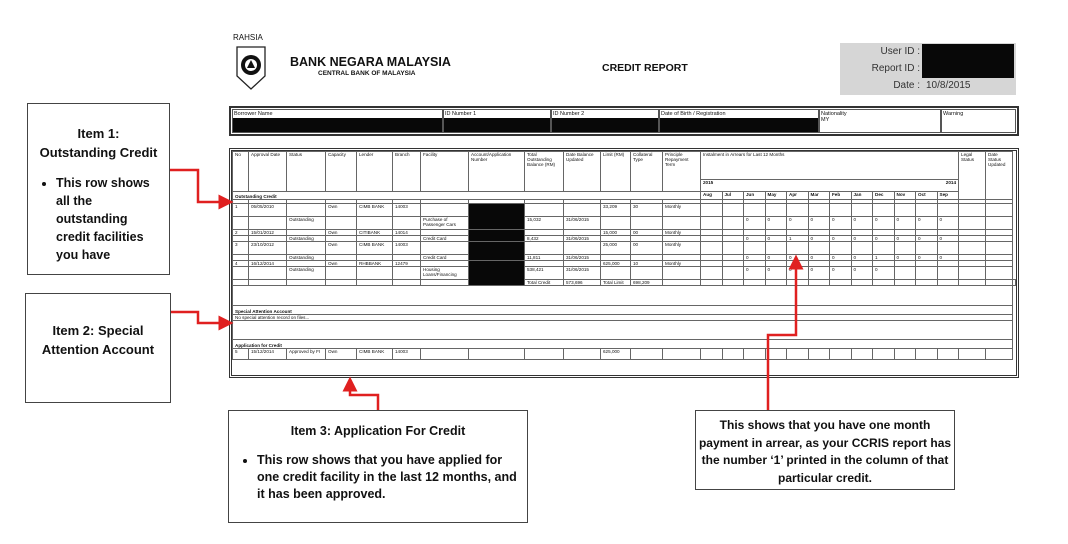  Describe the element at coordinates (341, 171) in the screenshot. I see `column-header: Capacity` at that location.